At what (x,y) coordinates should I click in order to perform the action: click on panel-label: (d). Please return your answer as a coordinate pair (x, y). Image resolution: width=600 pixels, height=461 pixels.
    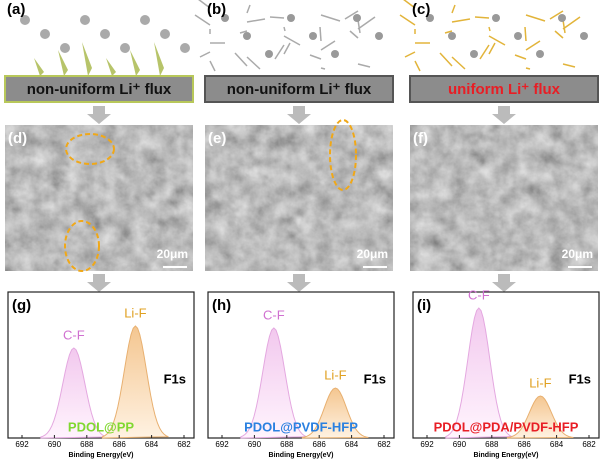
    Looking at the image, I should click on (17, 138).